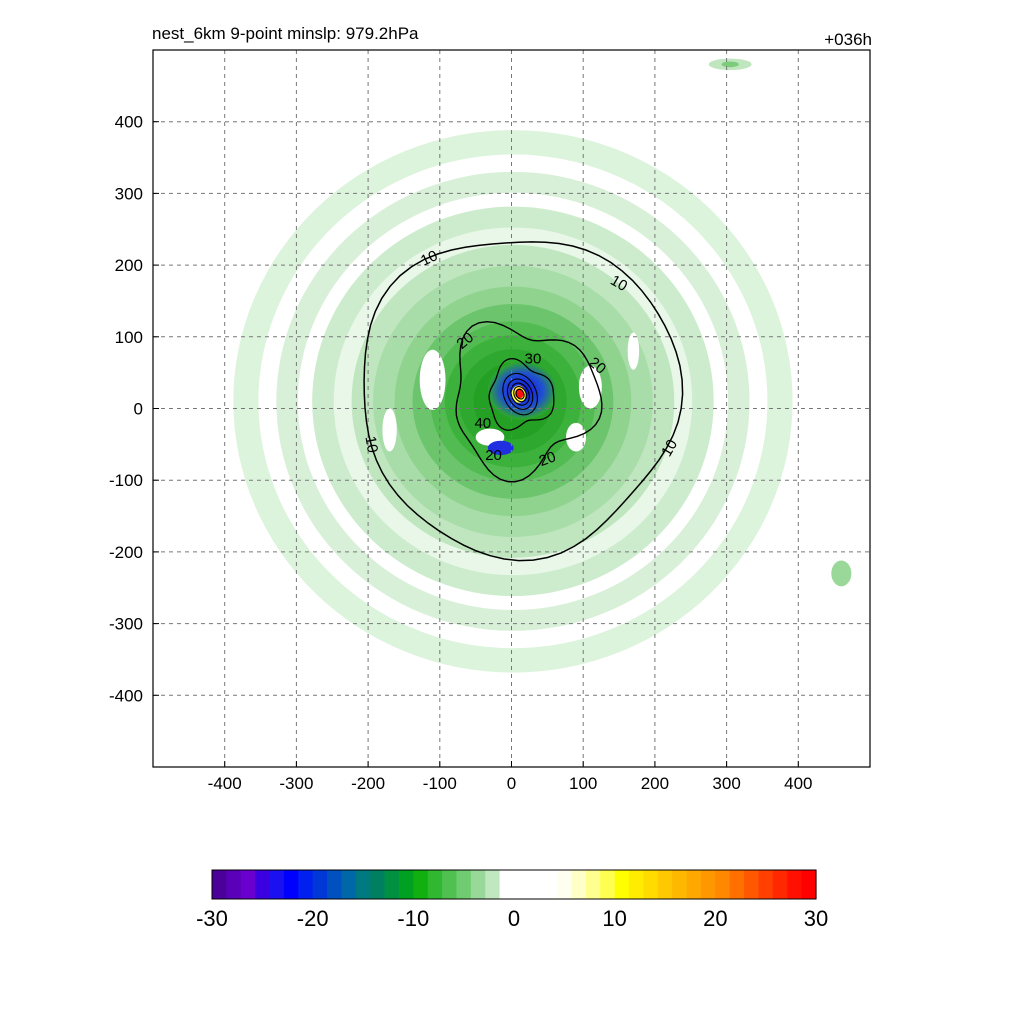 This screenshot has height=1024, width=1024. What do you see at coordinates (129, 193) in the screenshot?
I see `y-tick-label-7: 300` at bounding box center [129, 193].